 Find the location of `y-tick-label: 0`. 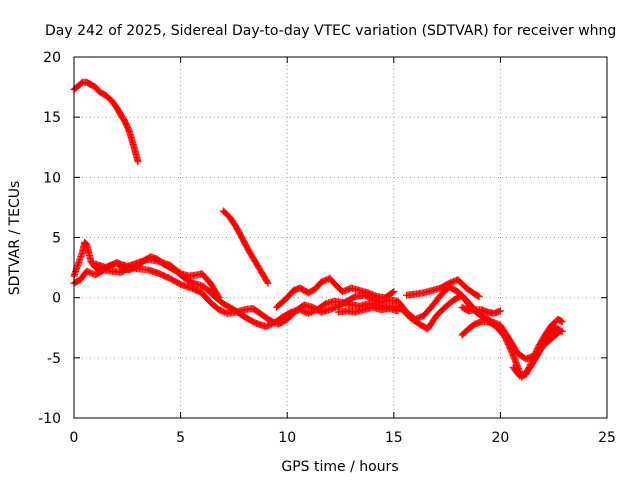

y-tick-label: 0 is located at coordinates (56, 299).